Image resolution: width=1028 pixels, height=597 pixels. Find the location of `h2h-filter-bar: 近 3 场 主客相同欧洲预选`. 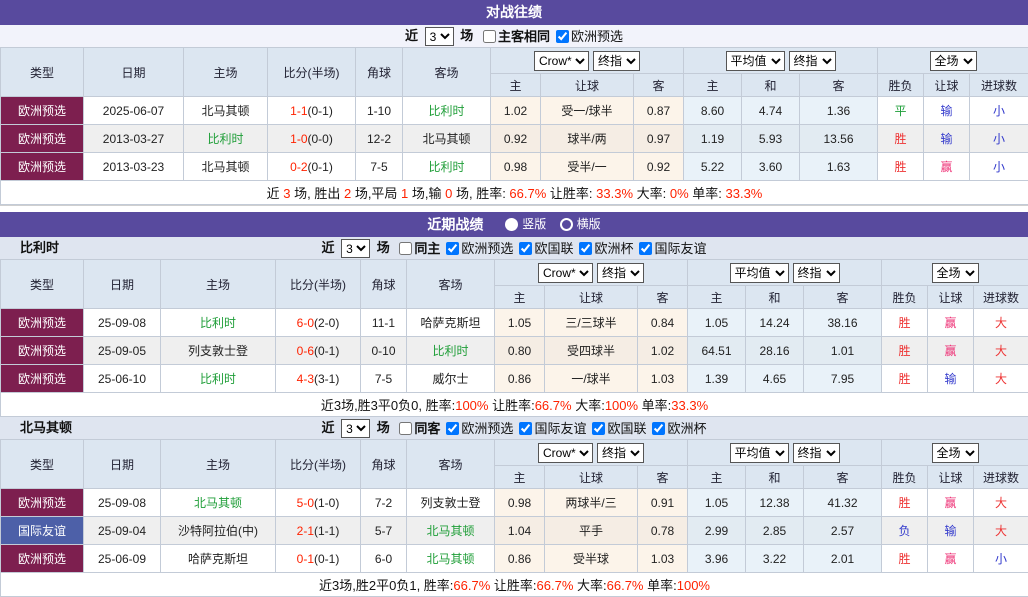

h2h-filter-bar: 近 3 场 主客相同欧洲预选 is located at coordinates (514, 36).